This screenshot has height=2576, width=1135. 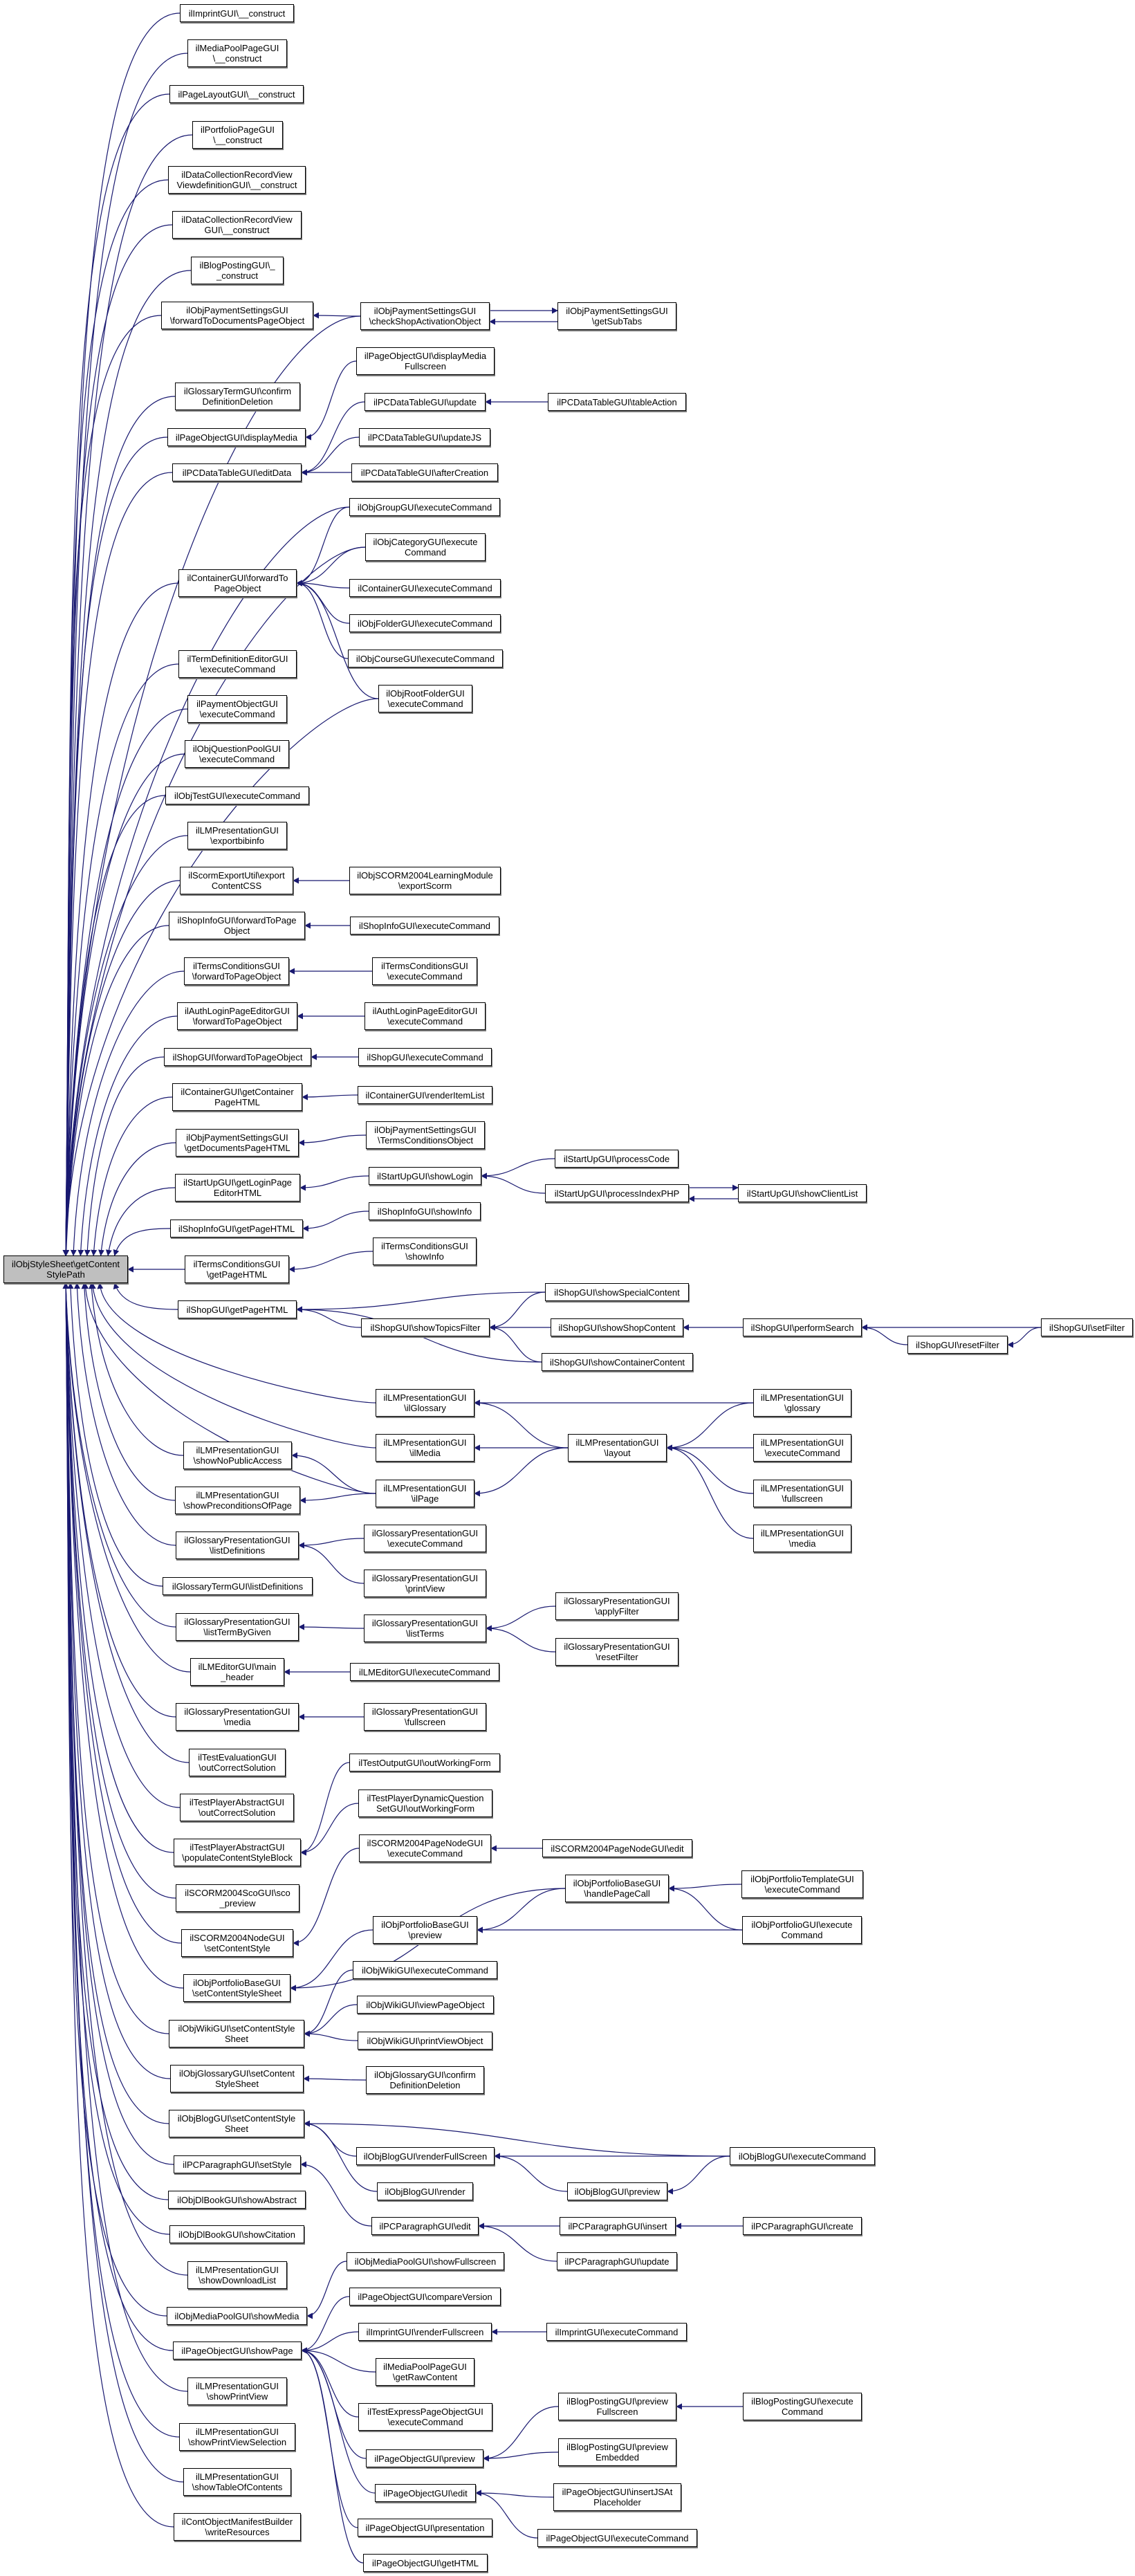 I want to click on caller-node-il-obj-blog-gui-render-full-screen: ilObjBlogGUI\renderFullScreen, so click(x=425, y=2156).